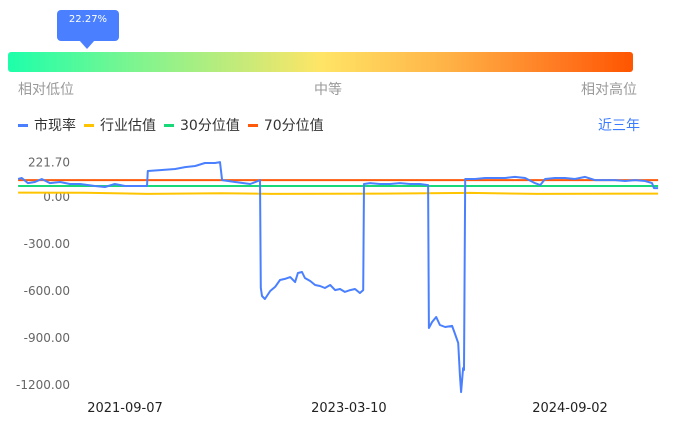 Image resolution: width=686 pixels, height=442 pixels. Describe the element at coordinates (349, 408) in the screenshot. I see `x-tick-label: 2023-03-10` at that location.